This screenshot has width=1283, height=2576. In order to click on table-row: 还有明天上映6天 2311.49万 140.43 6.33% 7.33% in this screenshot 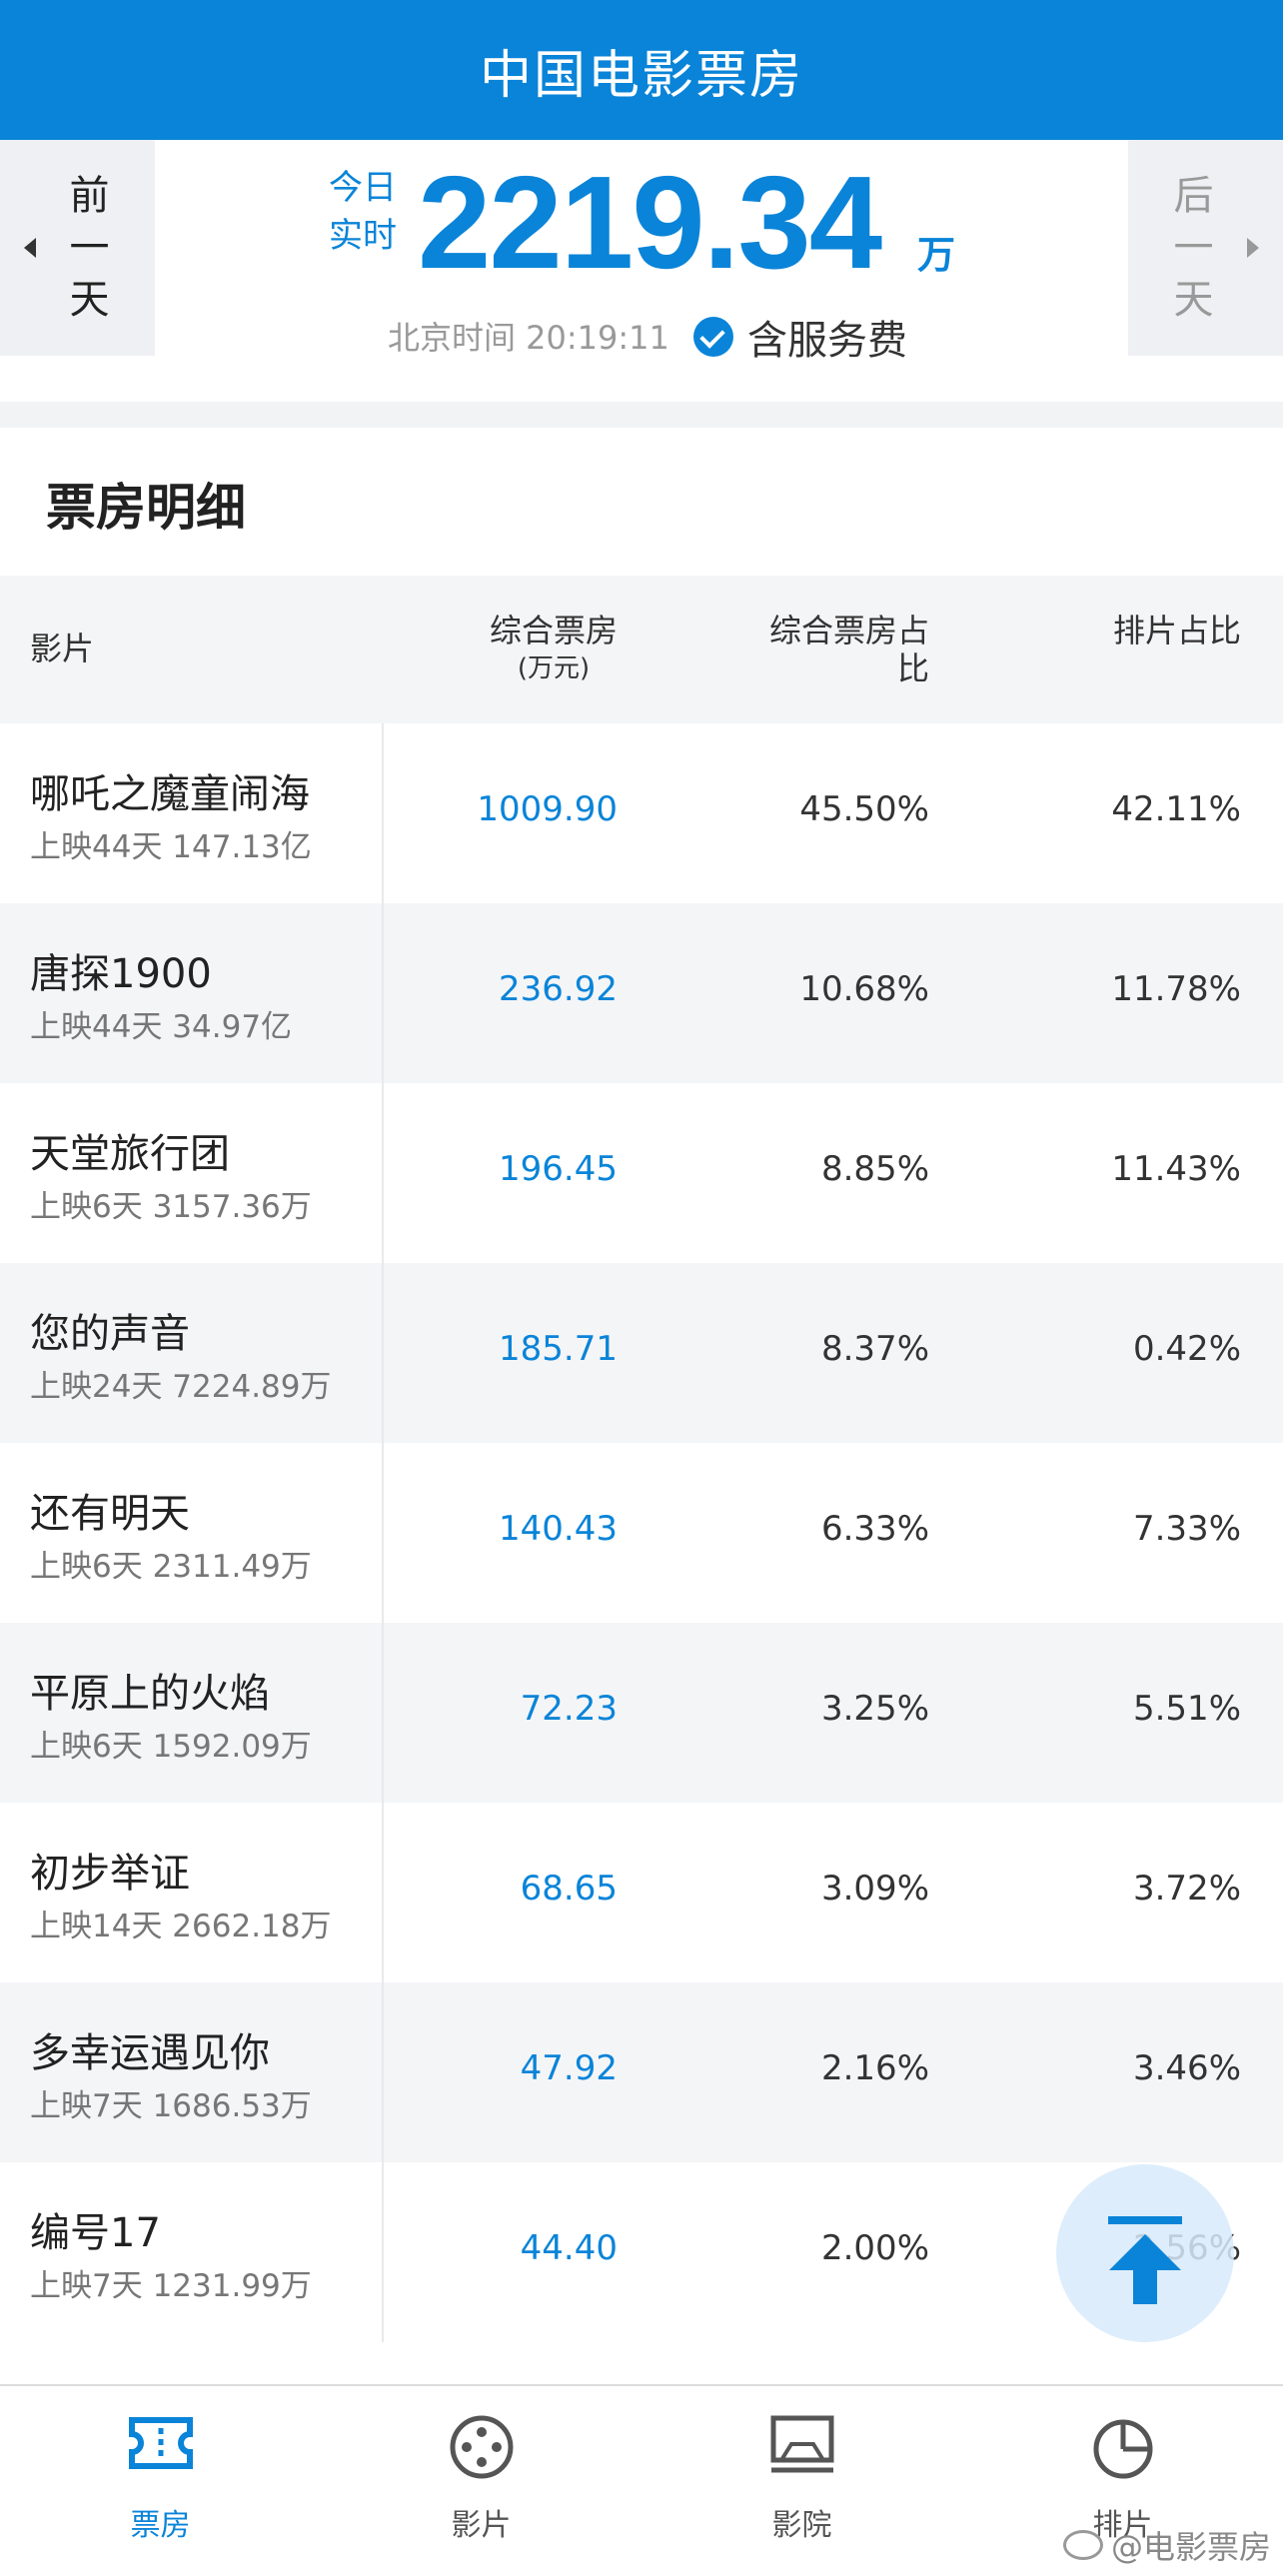, I will do `click(641, 1533)`.